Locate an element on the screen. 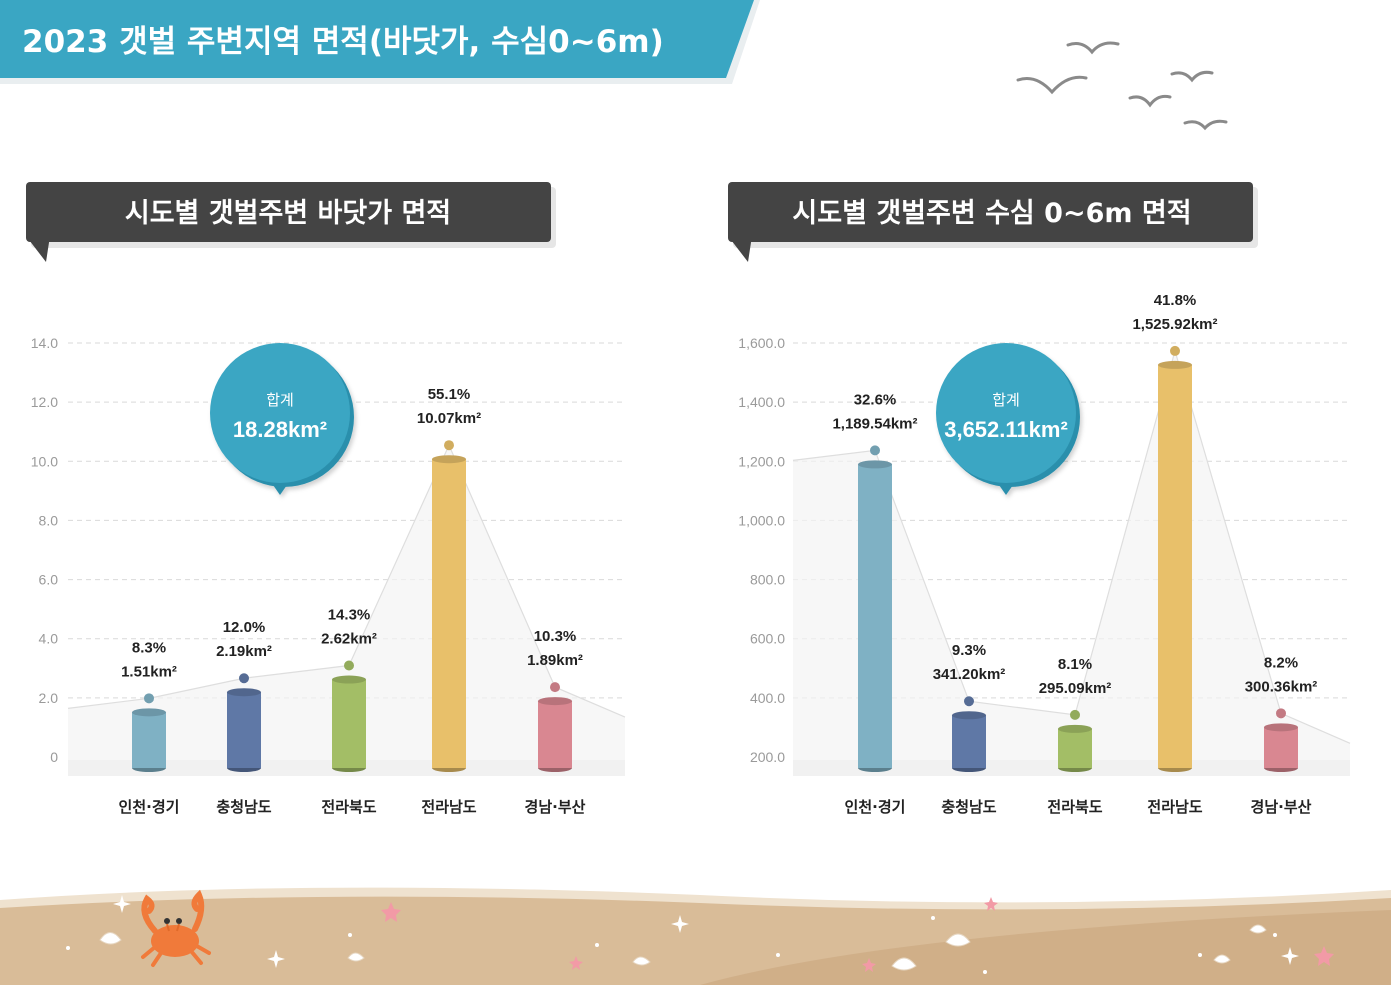  y-tick-label: 200.0 is located at coordinates (767, 757).